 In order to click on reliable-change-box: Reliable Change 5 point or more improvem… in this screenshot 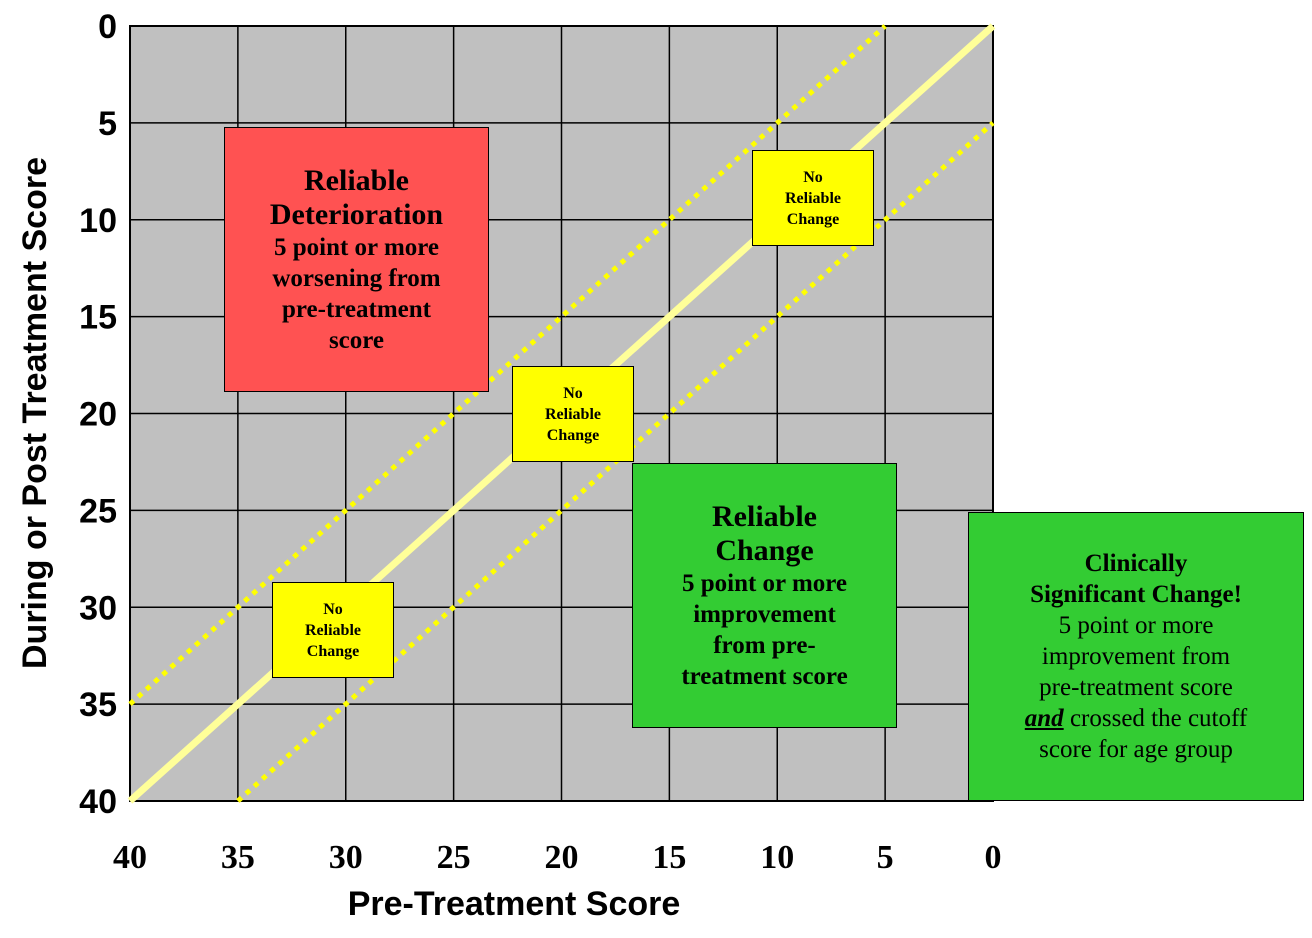, I will do `click(764, 595)`.